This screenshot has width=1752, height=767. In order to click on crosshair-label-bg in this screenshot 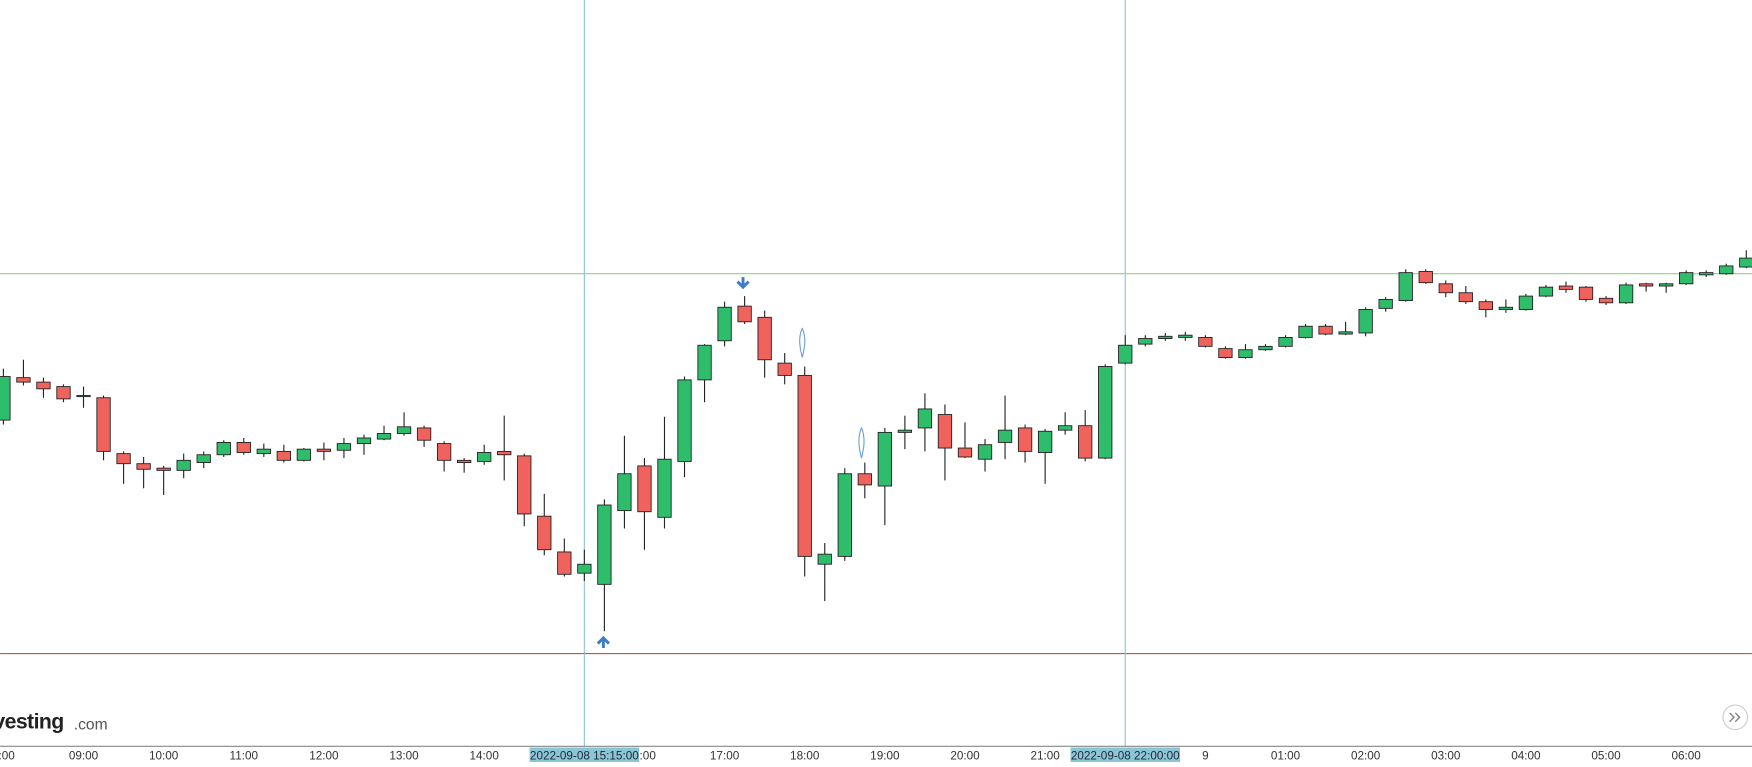, I will do `click(1125, 755)`.